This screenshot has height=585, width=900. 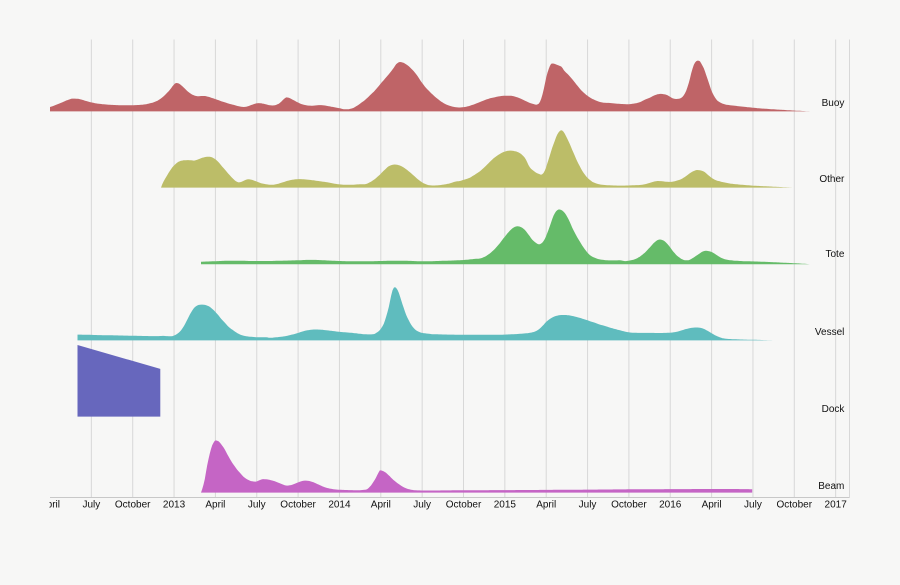 What do you see at coordinates (834, 254) in the screenshot?
I see `svg-text: Tote` at bounding box center [834, 254].